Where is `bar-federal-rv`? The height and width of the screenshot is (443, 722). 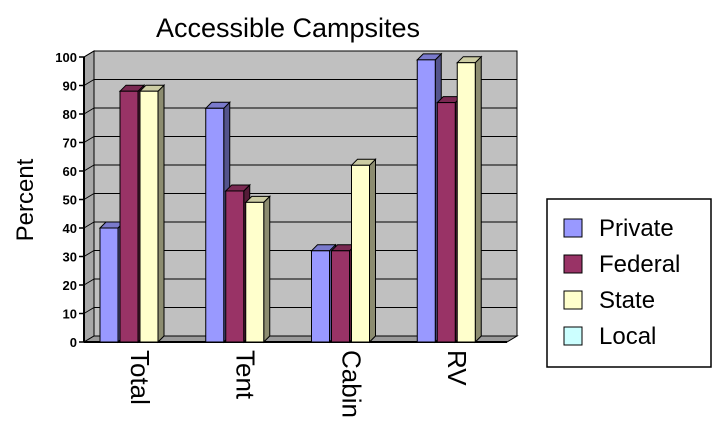
bar-federal-rv is located at coordinates (446, 222).